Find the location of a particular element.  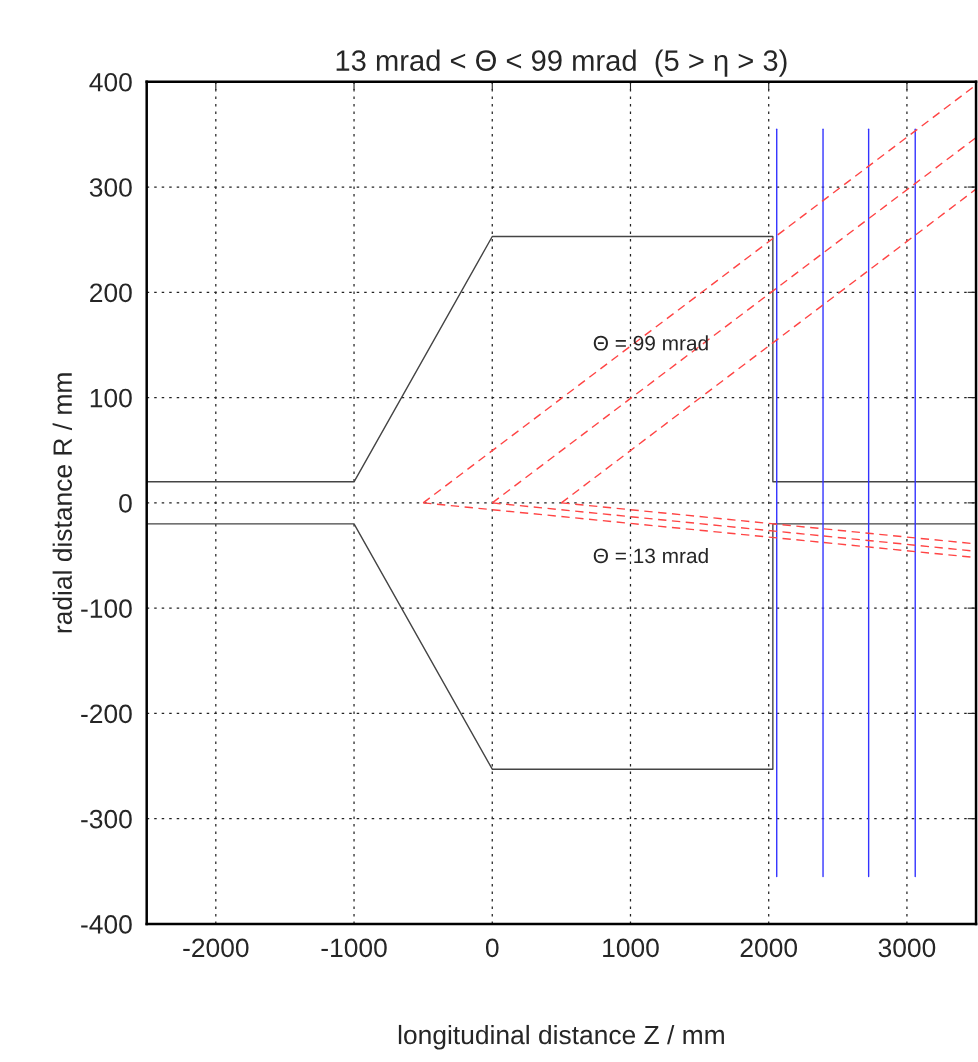

x-tick-label: 3000 is located at coordinates (907, 948).